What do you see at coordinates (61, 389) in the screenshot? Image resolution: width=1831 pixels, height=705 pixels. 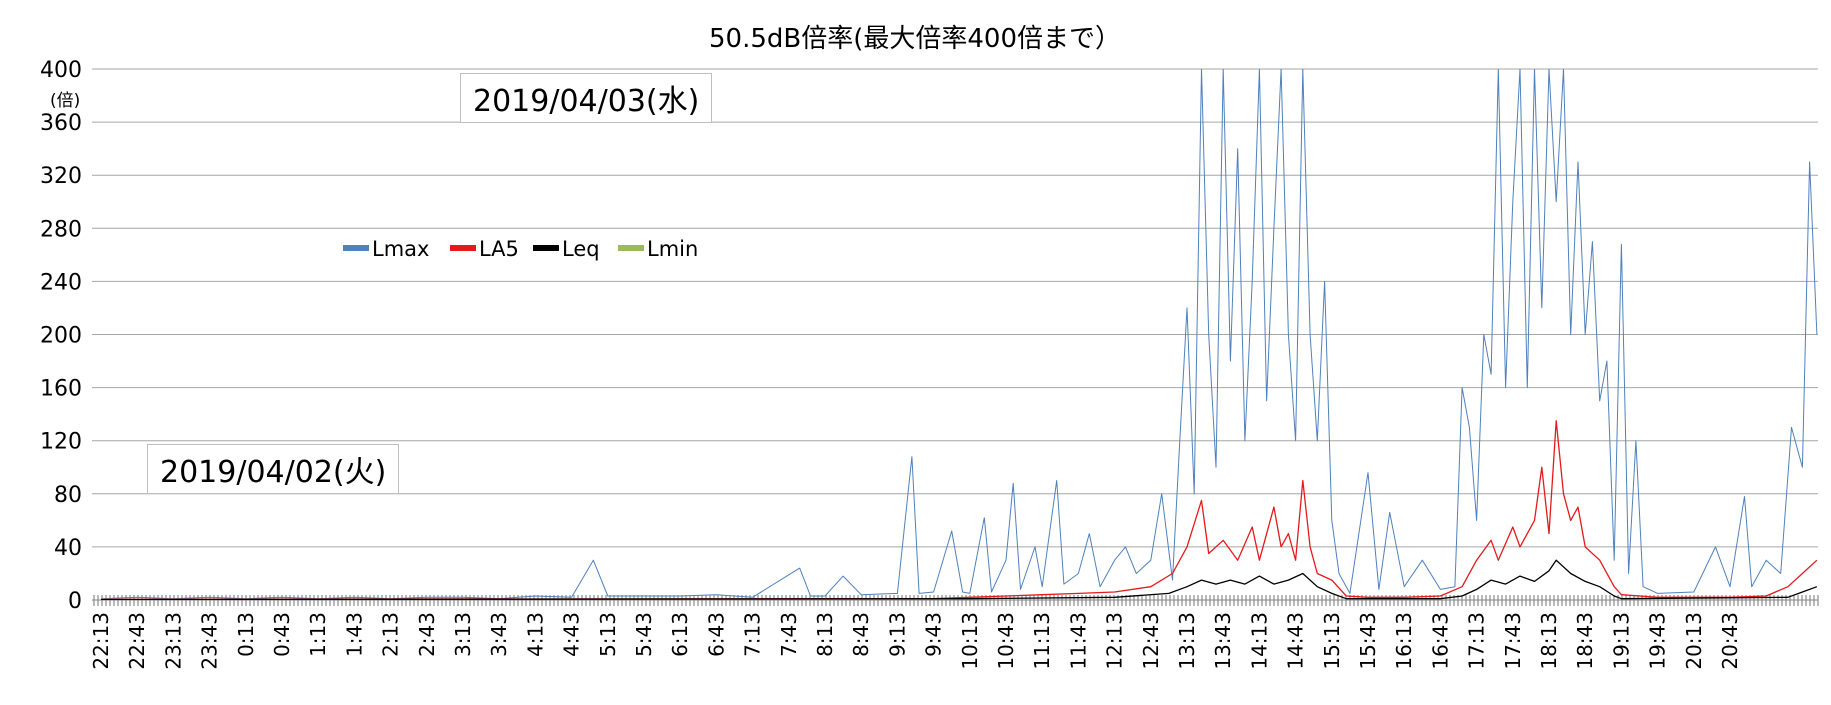 I see `y-tick-label: 160` at bounding box center [61, 389].